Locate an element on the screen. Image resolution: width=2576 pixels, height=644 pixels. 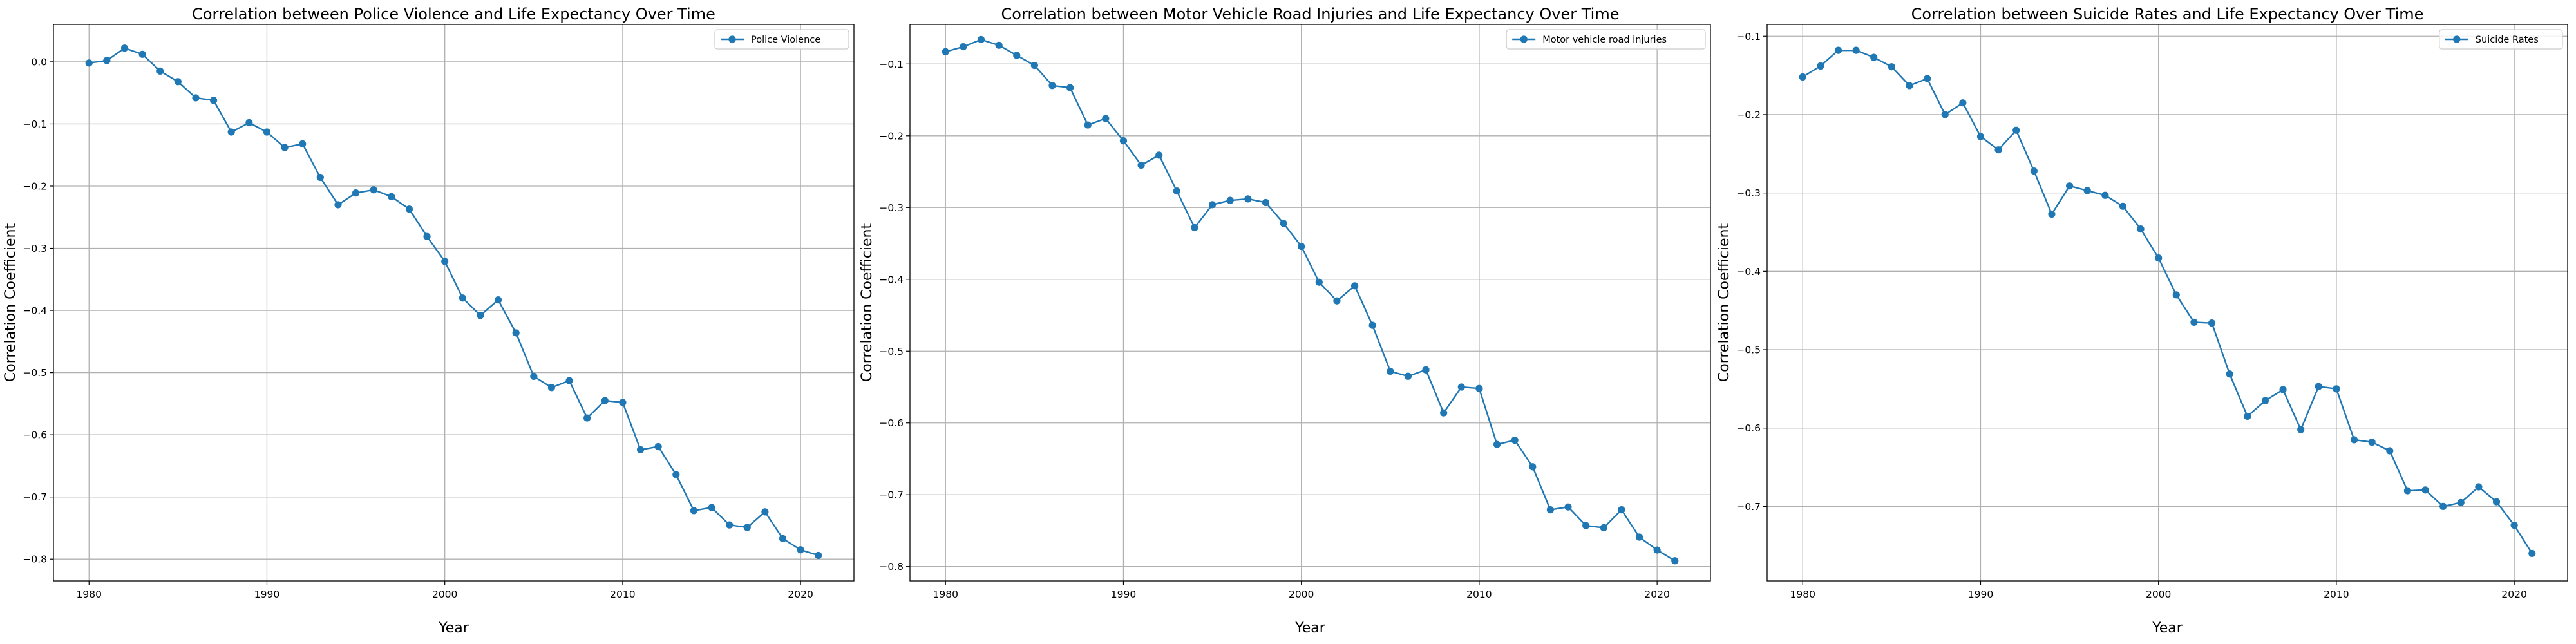
legend: Suicide Rates is located at coordinates (2501, 40).